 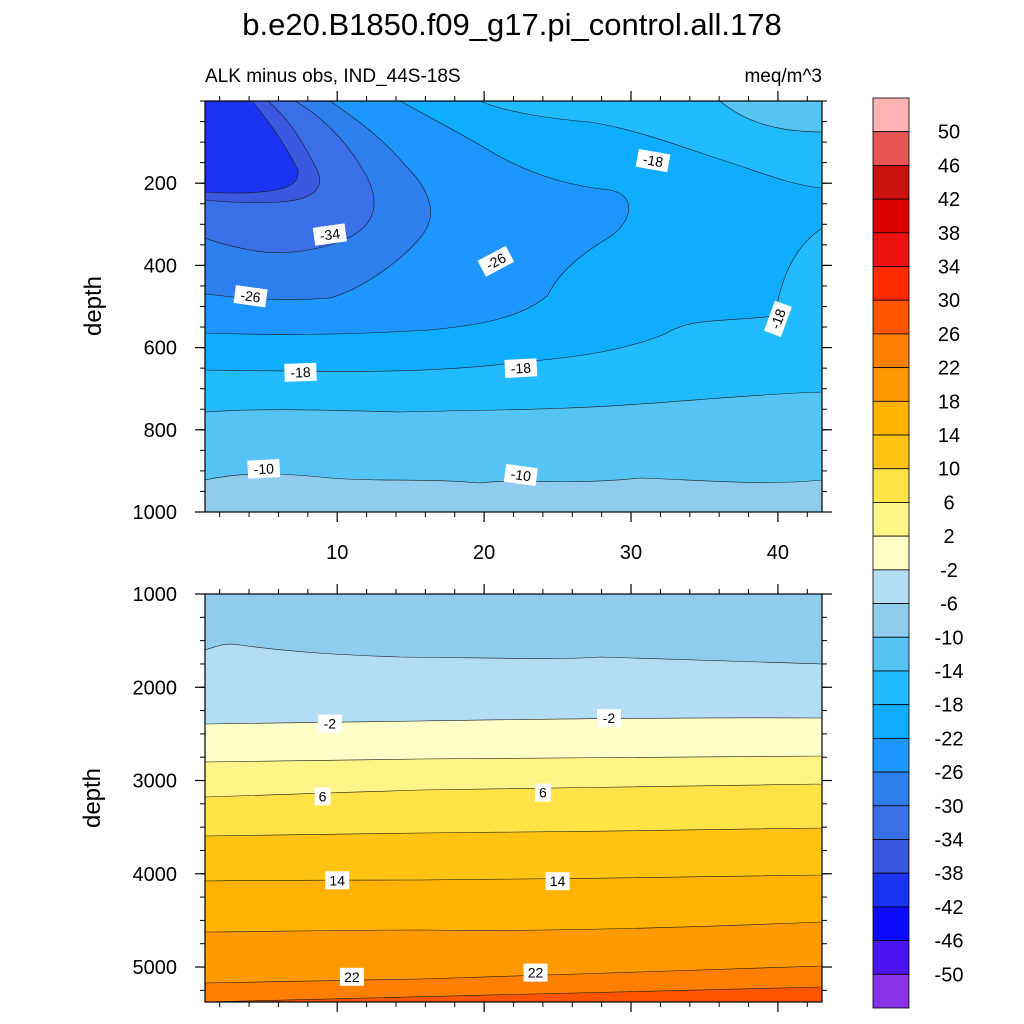 I want to click on colorbar-level-label: 10, so click(x=949, y=470).